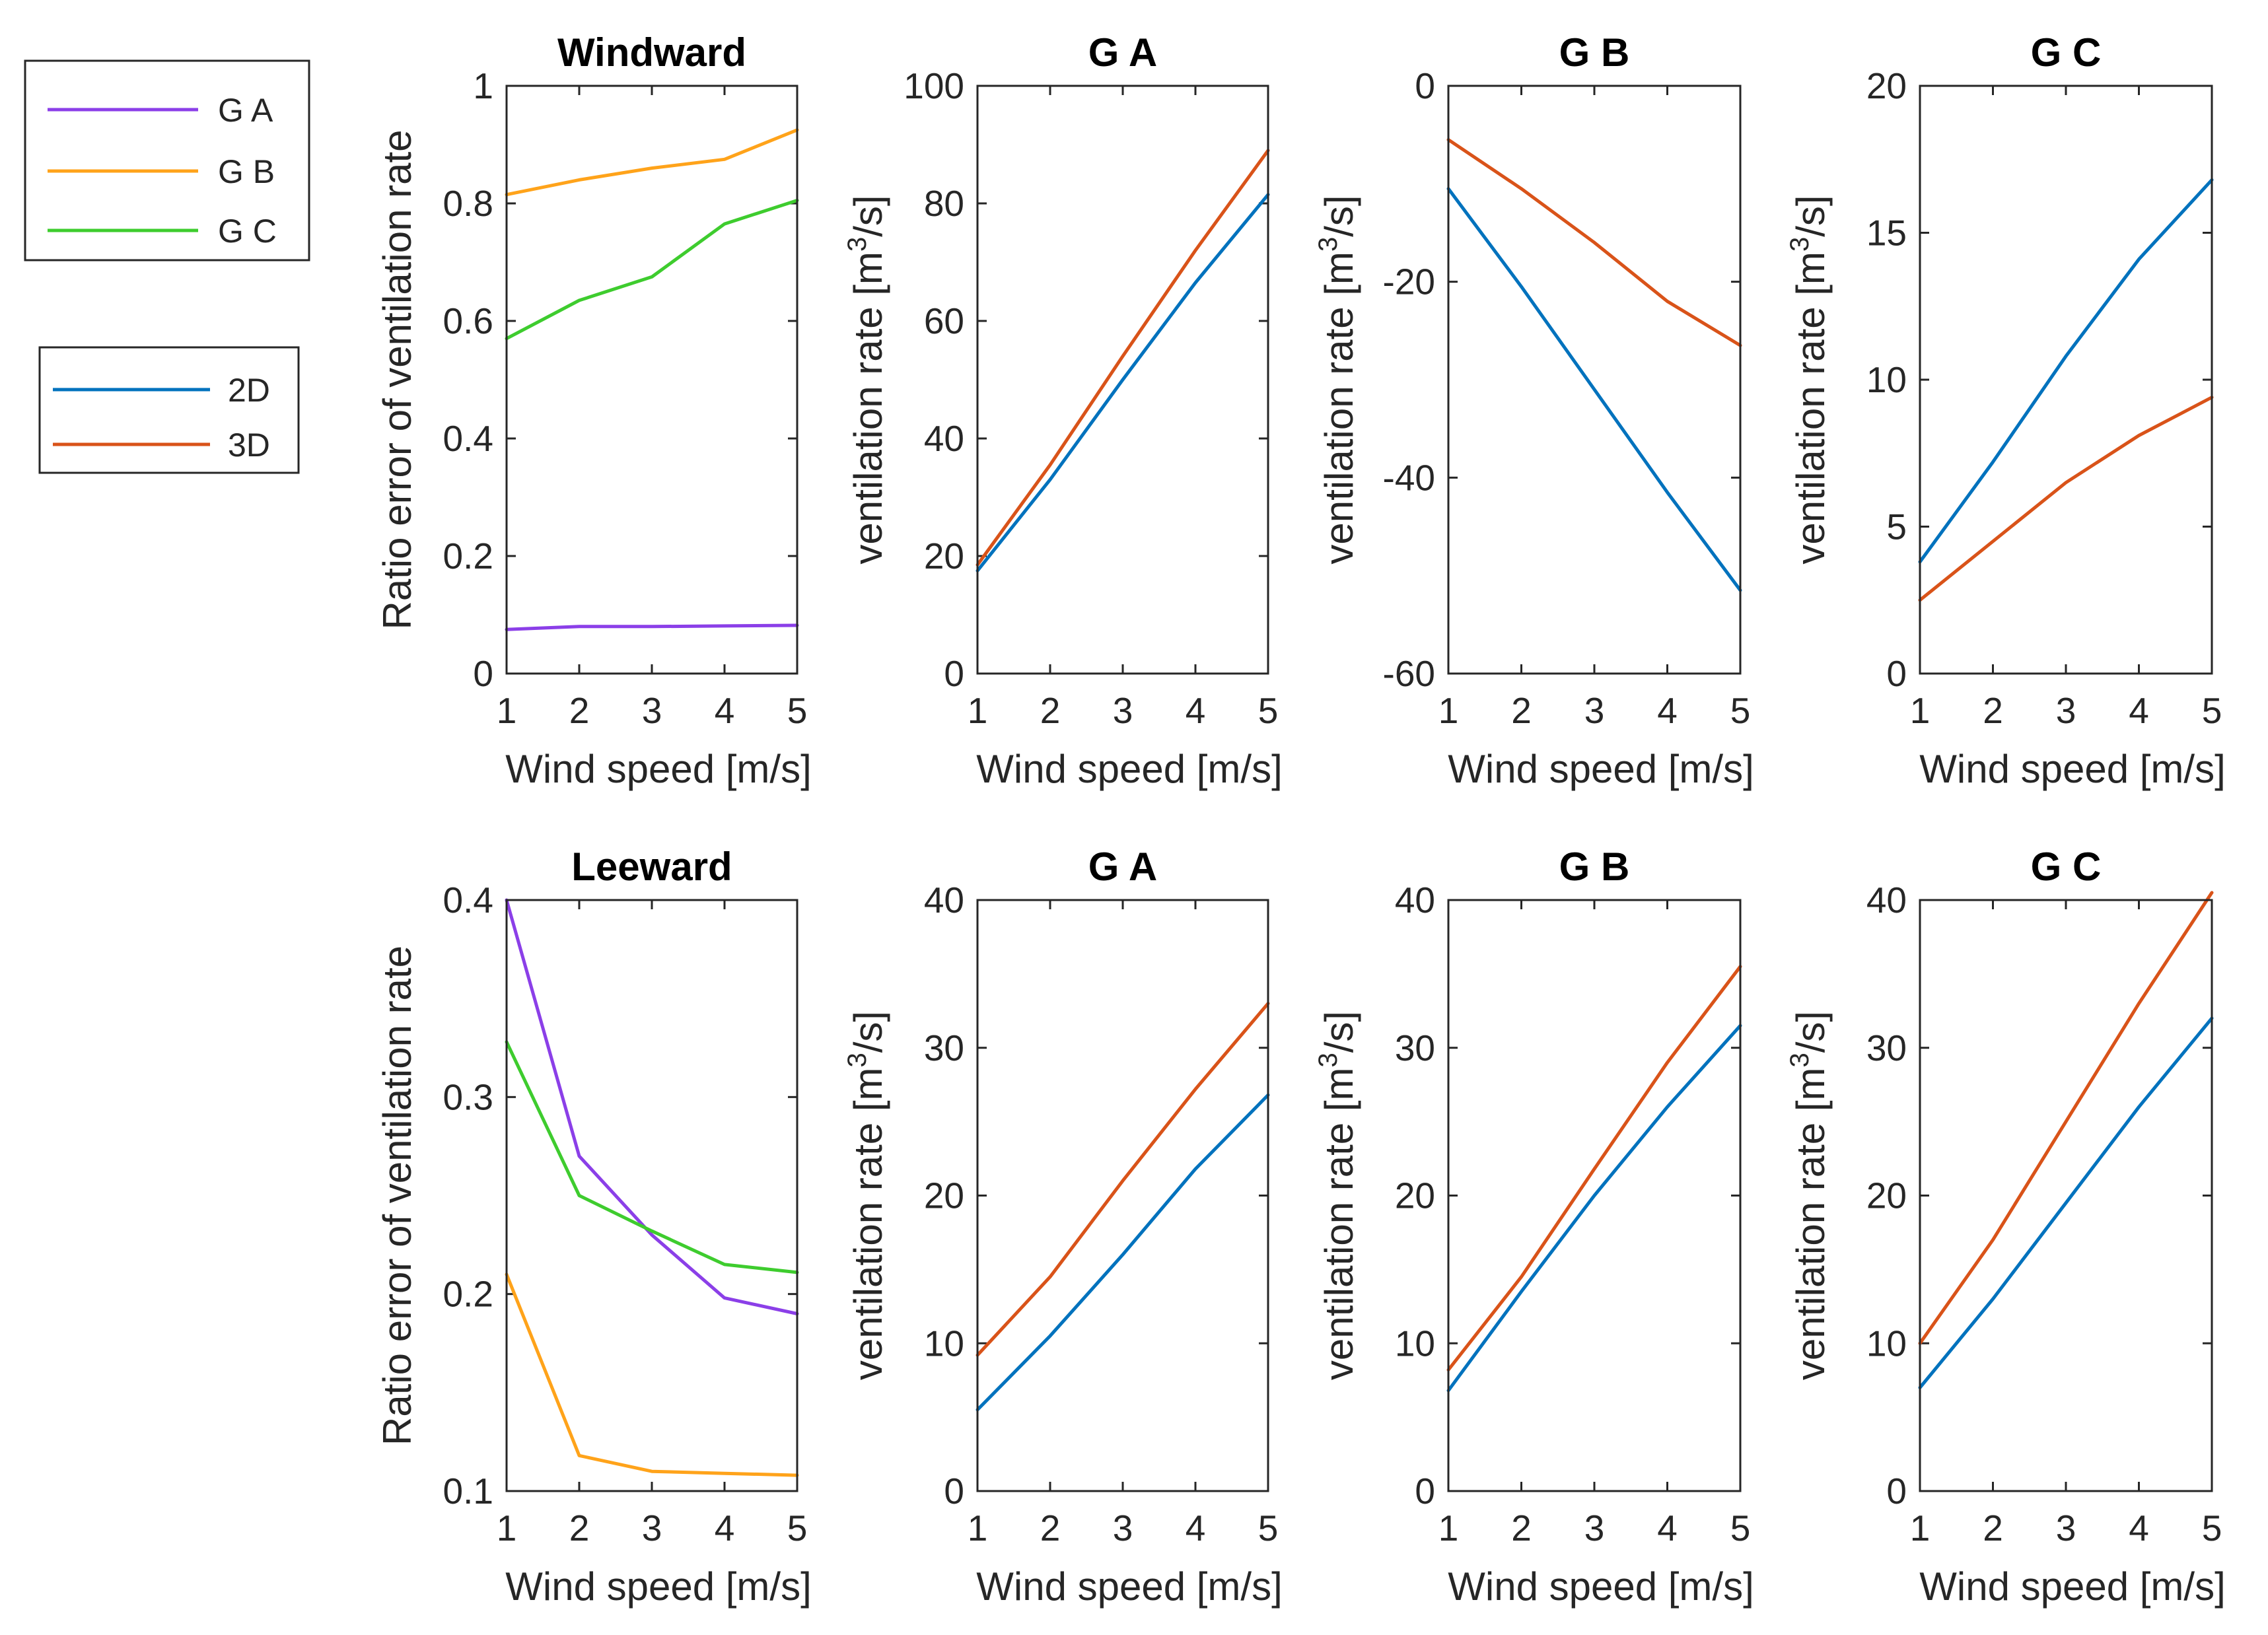 The height and width of the screenshot is (1635, 2268). Describe the element at coordinates (397, 379) in the screenshot. I see `y-axis-label: Ratio error of ventilation rate` at that location.